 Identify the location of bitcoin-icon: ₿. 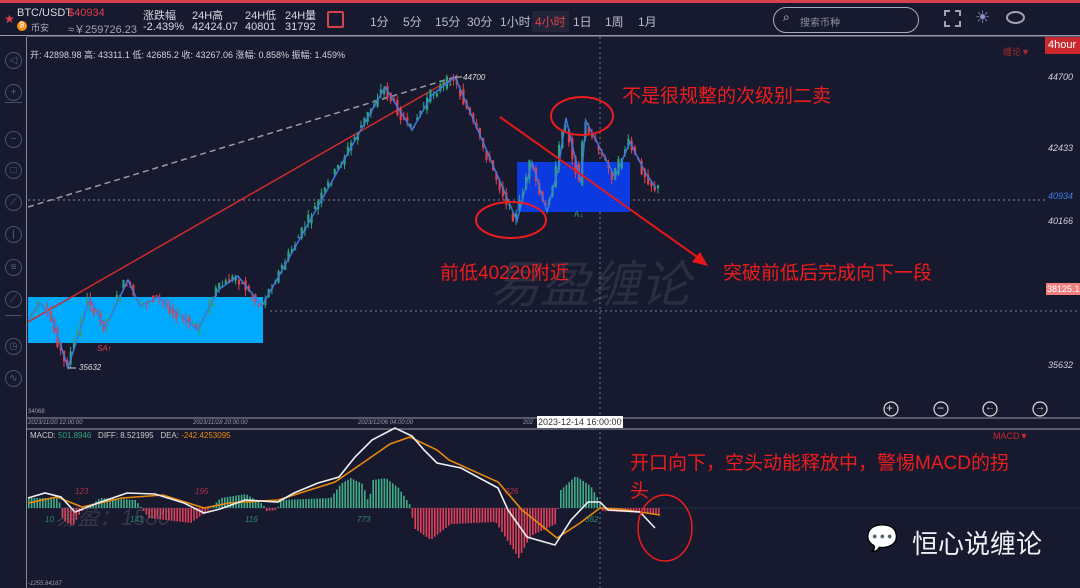
(22, 26).